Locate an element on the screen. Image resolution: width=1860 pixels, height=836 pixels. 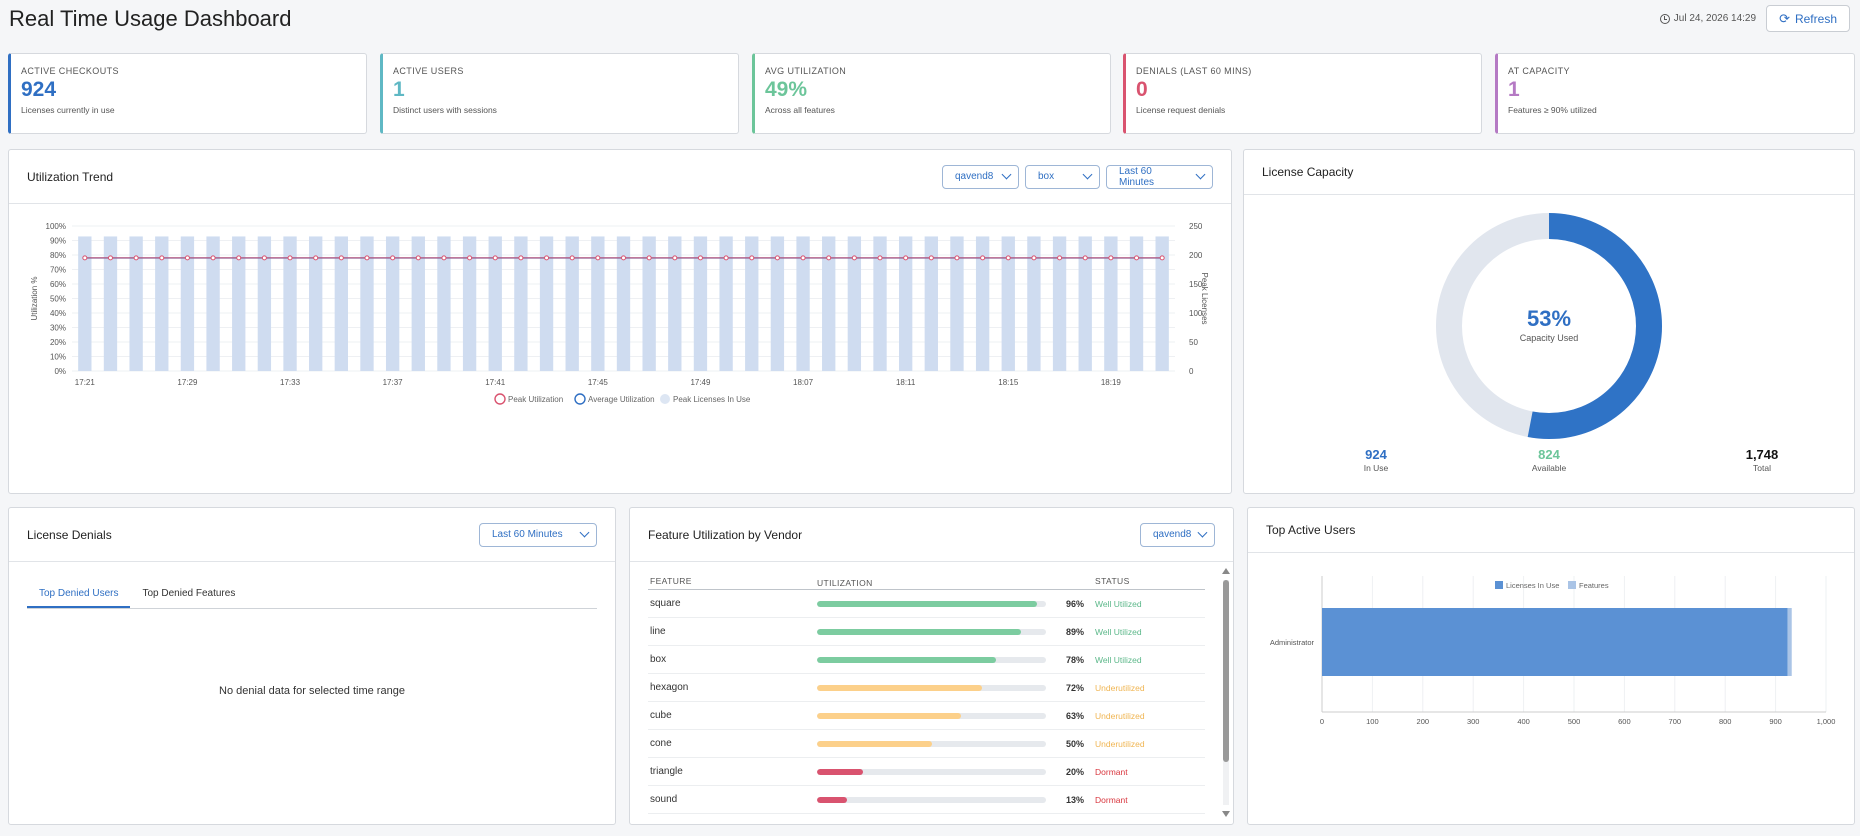
licenses-in-use-bar is located at coordinates (1555, 642).